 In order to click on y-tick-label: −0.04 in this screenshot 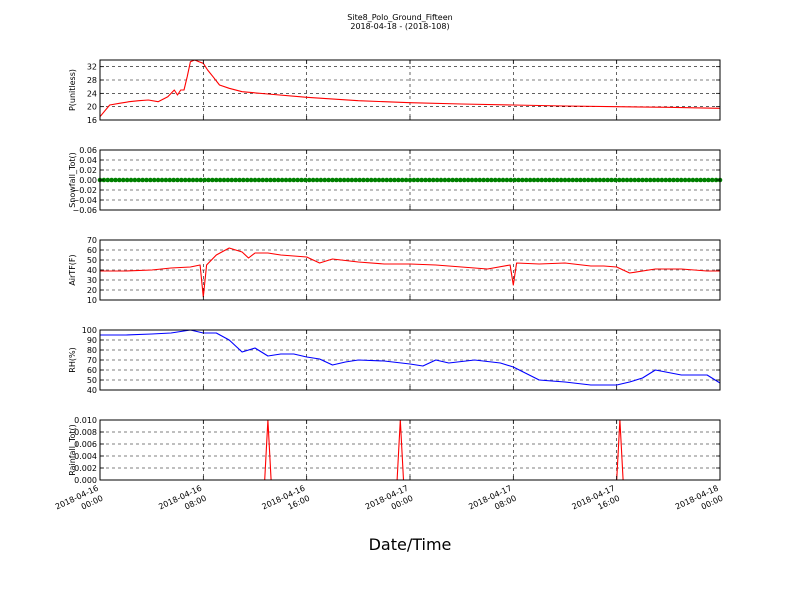, I will do `click(84, 200)`.